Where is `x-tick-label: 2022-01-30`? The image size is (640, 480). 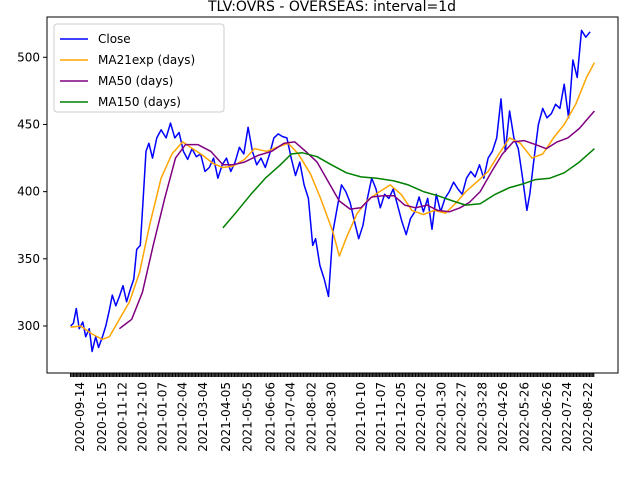 x-tick-label: 2022-01-30 is located at coordinates (441, 417).